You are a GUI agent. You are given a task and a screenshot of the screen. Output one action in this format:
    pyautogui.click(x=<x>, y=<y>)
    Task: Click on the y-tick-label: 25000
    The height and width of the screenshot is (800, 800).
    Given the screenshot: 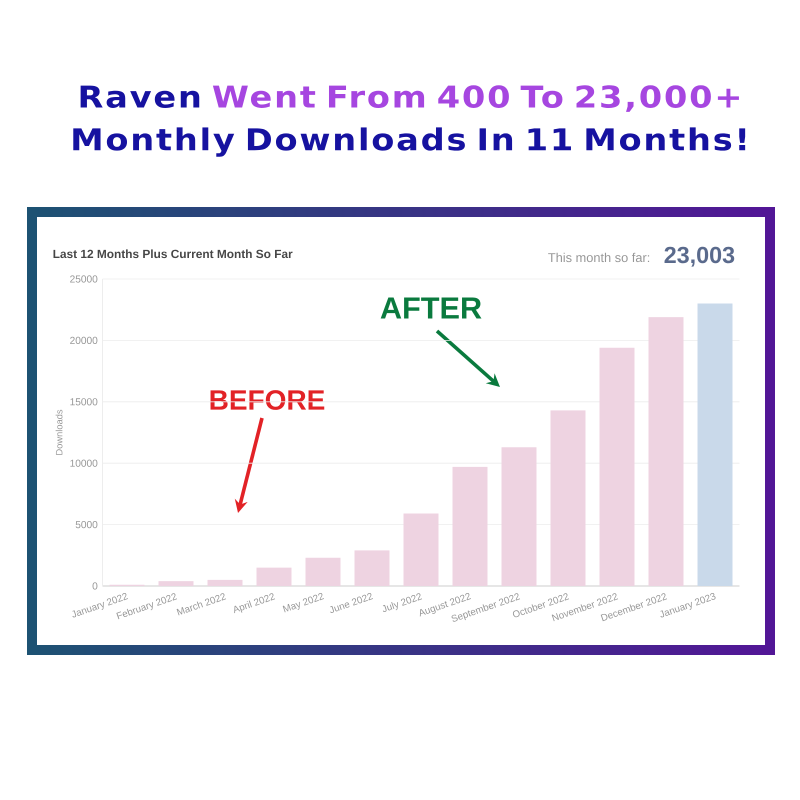 What is the action you would take?
    pyautogui.click(x=84, y=279)
    